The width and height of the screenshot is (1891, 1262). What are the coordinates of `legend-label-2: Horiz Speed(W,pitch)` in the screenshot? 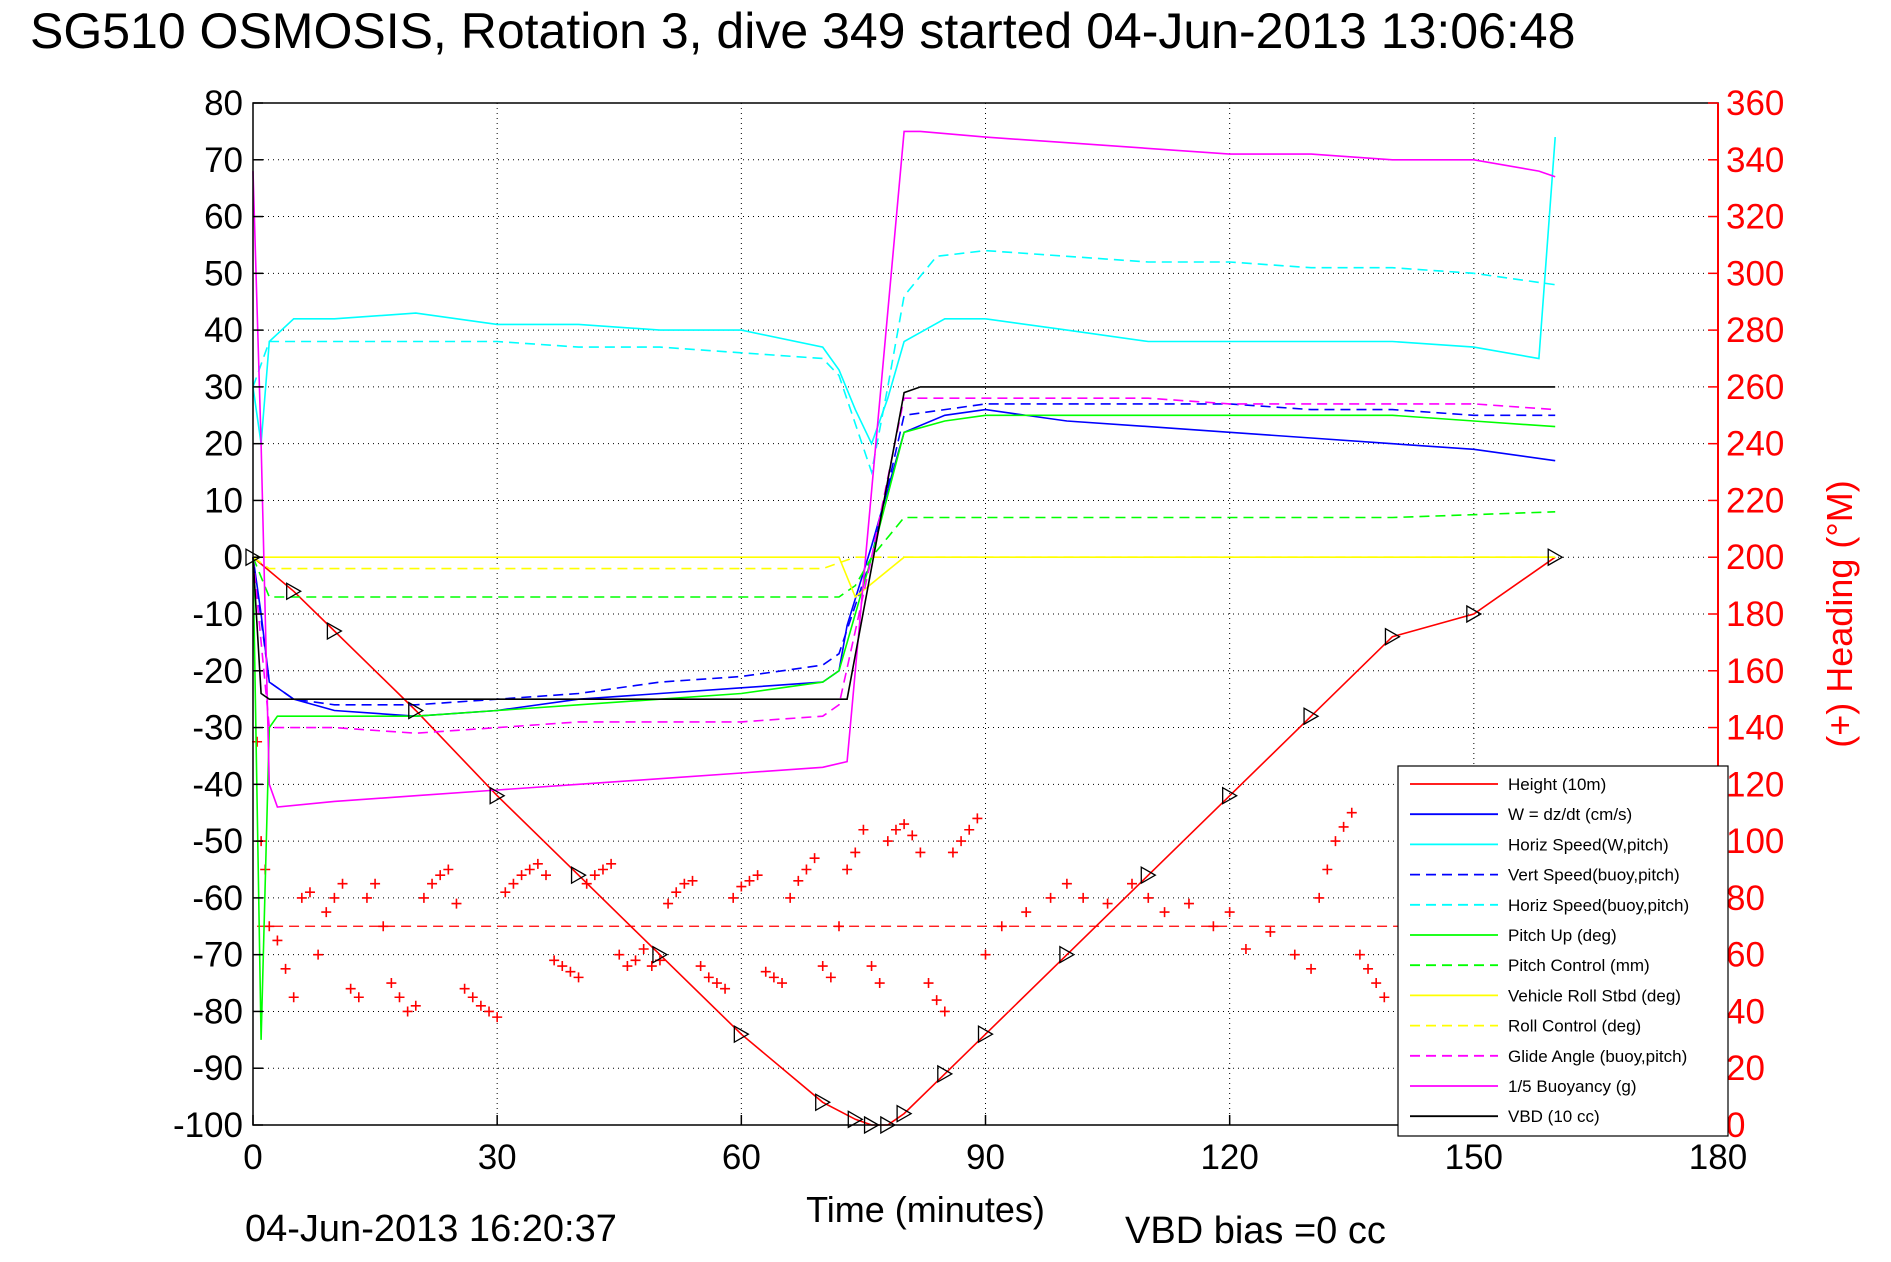 It's located at (1588, 844).